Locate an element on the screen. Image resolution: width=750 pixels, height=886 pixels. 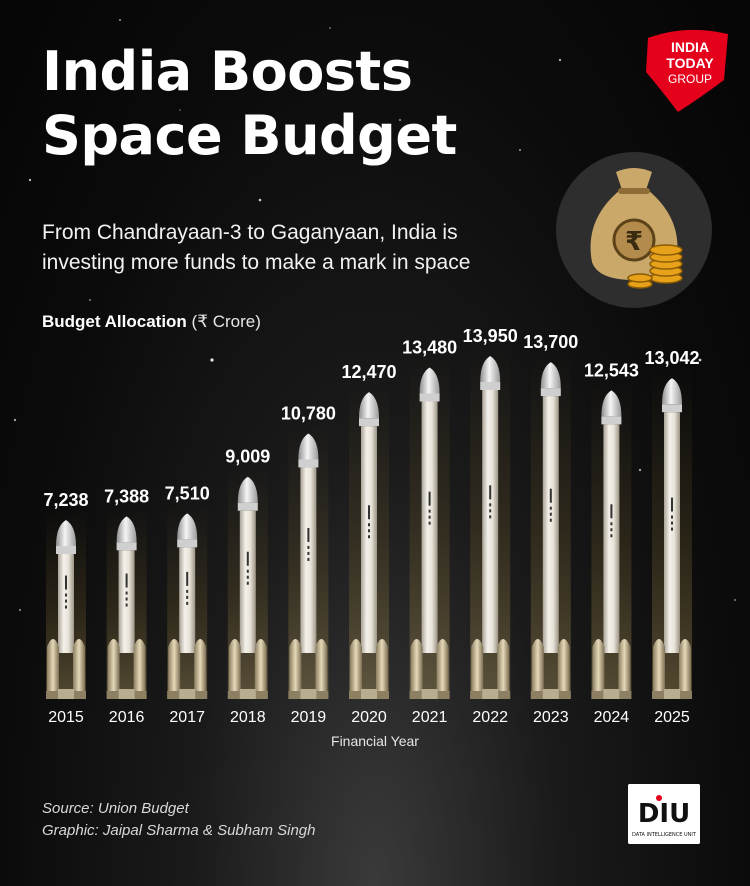
credit-text: Graphic: Jaipal Sharma & Subham Singh is located at coordinates (179, 830).